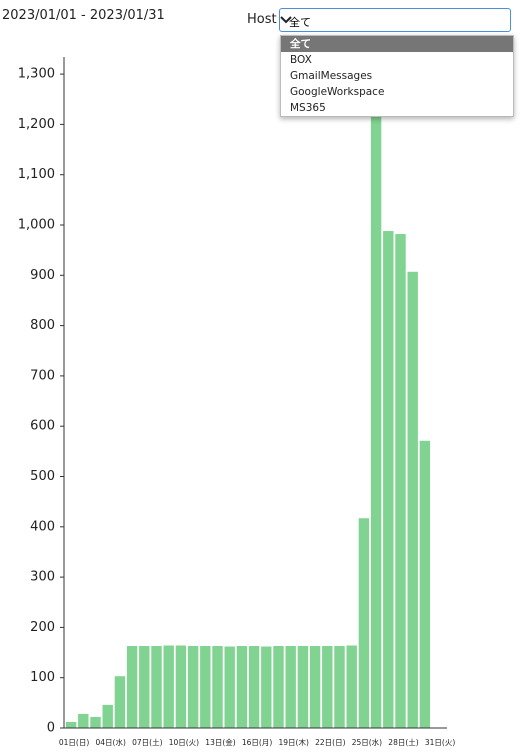 This screenshot has height=755, width=521. I want to click on x-tick-label: 31日(火), so click(440, 742).